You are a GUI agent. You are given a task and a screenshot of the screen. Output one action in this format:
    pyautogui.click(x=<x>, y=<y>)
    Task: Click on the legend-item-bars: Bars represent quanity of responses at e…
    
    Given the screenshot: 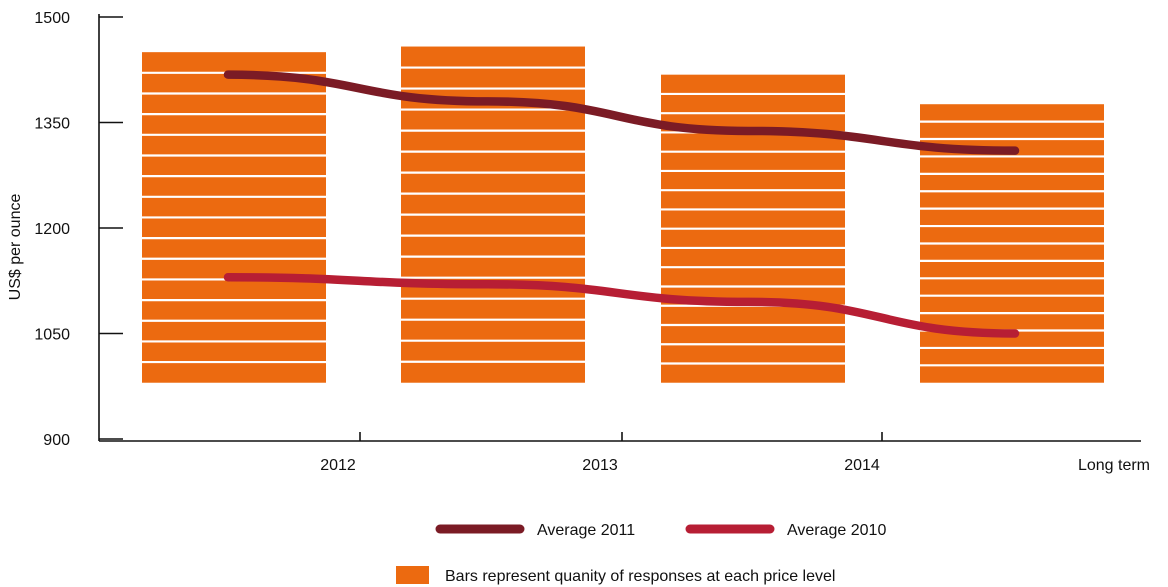 What is the action you would take?
    pyautogui.click(x=615, y=575)
    